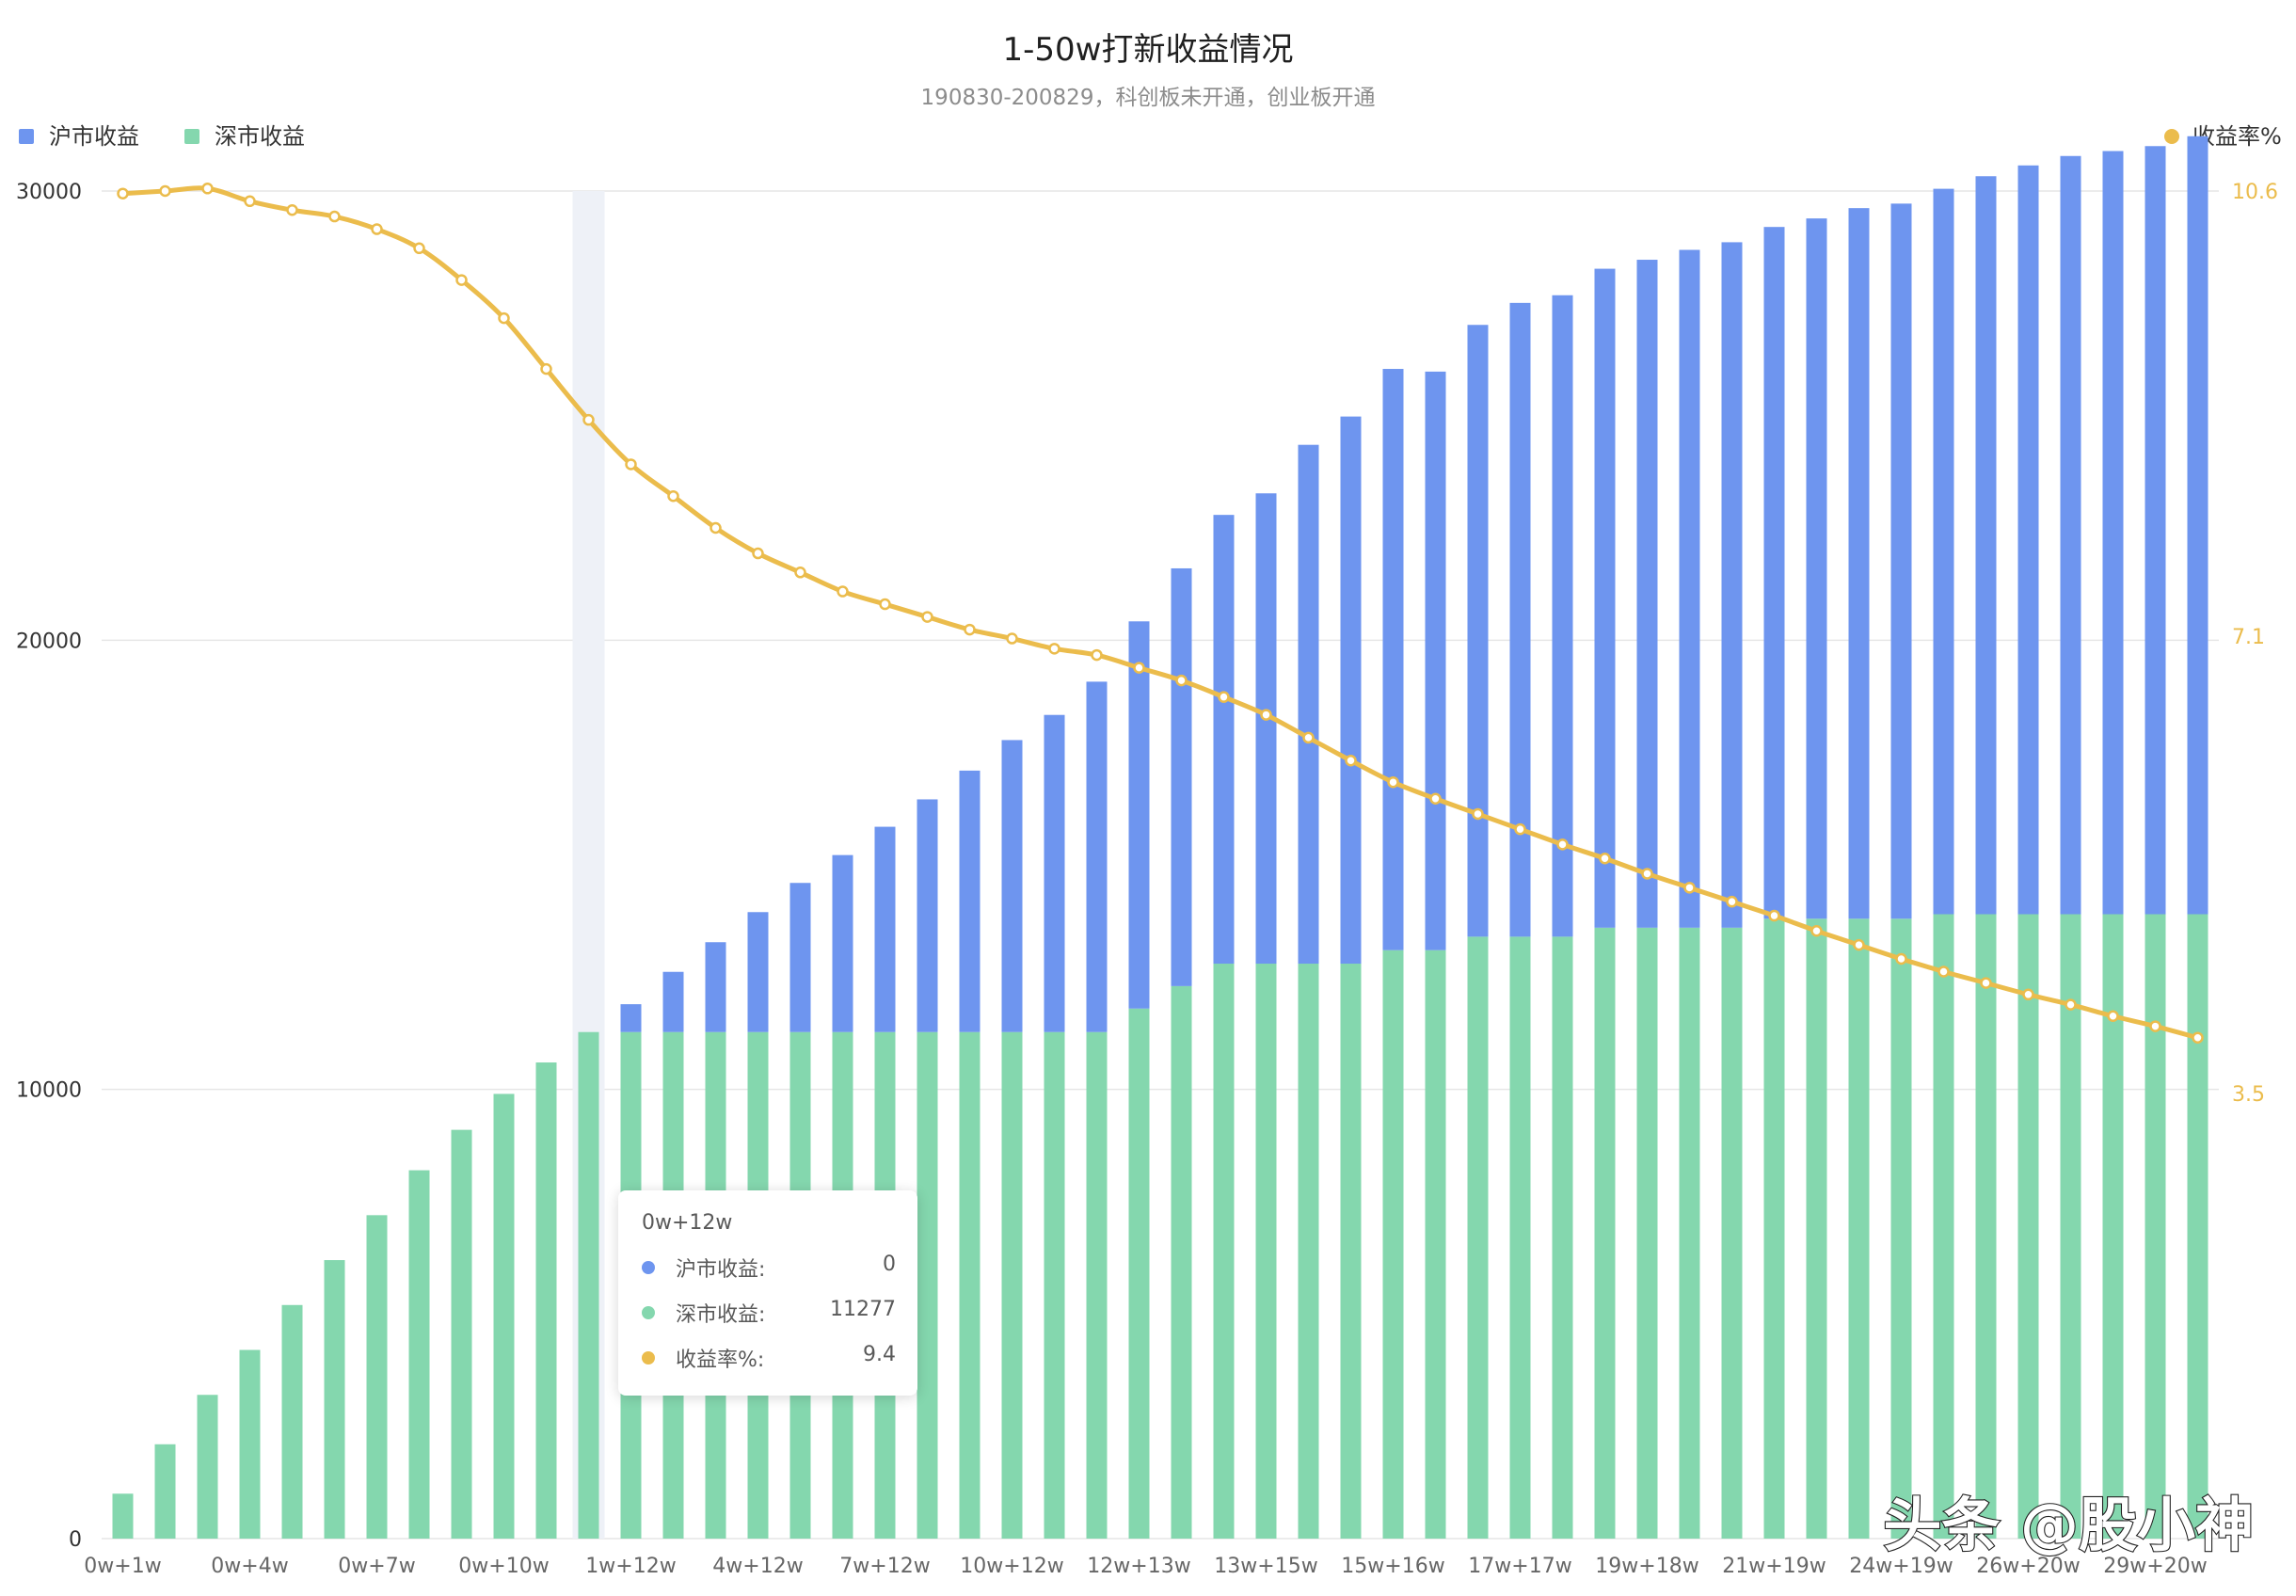 This screenshot has width=2296, height=1596. I want to click on legend-item-sh: 沪市收益, so click(79, 136).